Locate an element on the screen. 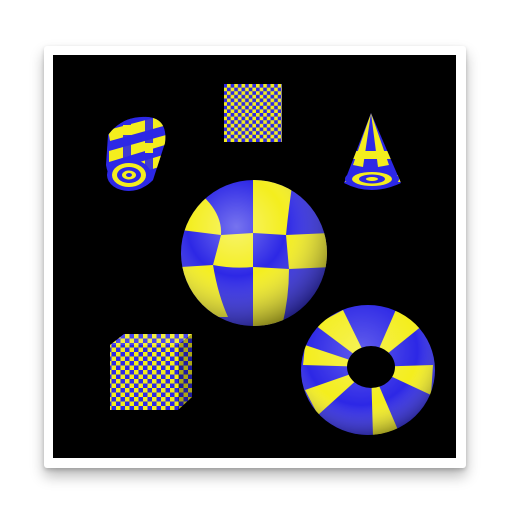 Image resolution: width=512 pixels, height=512 pixels. checkered-cylinder is located at coordinates (136, 153).